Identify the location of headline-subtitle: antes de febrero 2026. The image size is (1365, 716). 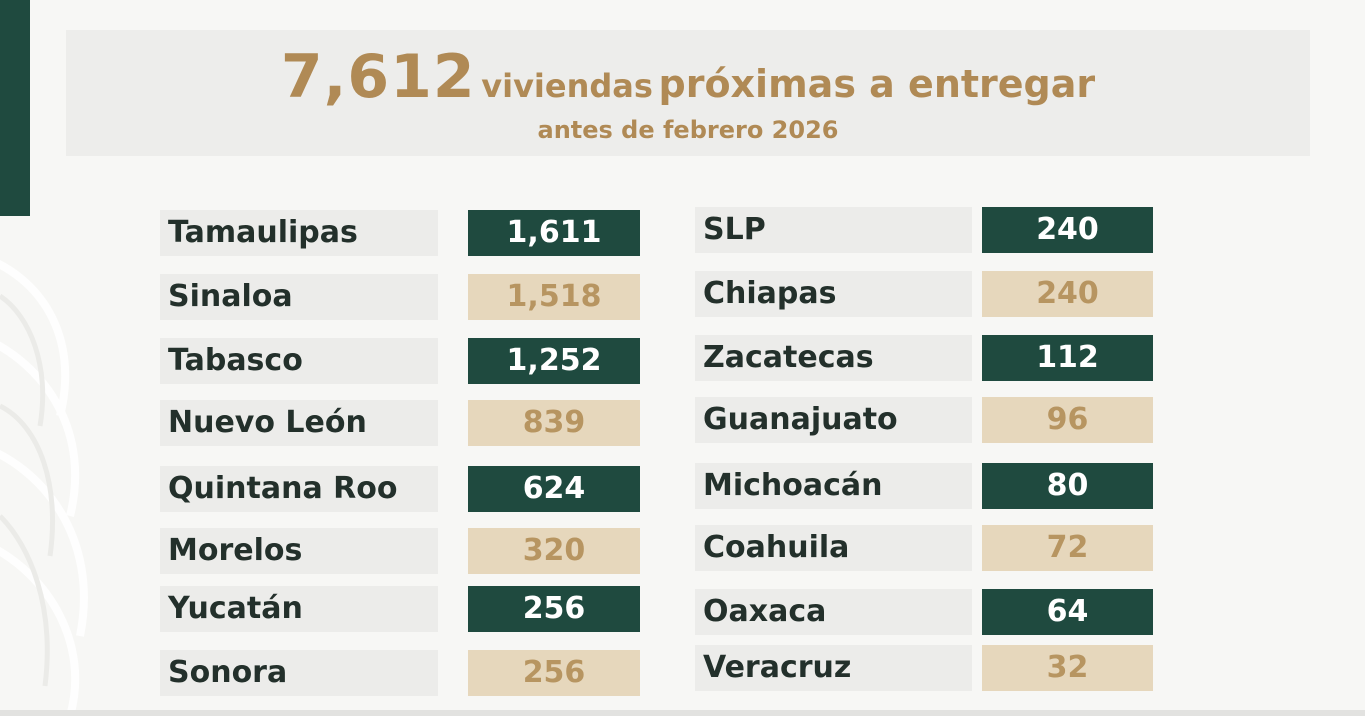
(688, 130).